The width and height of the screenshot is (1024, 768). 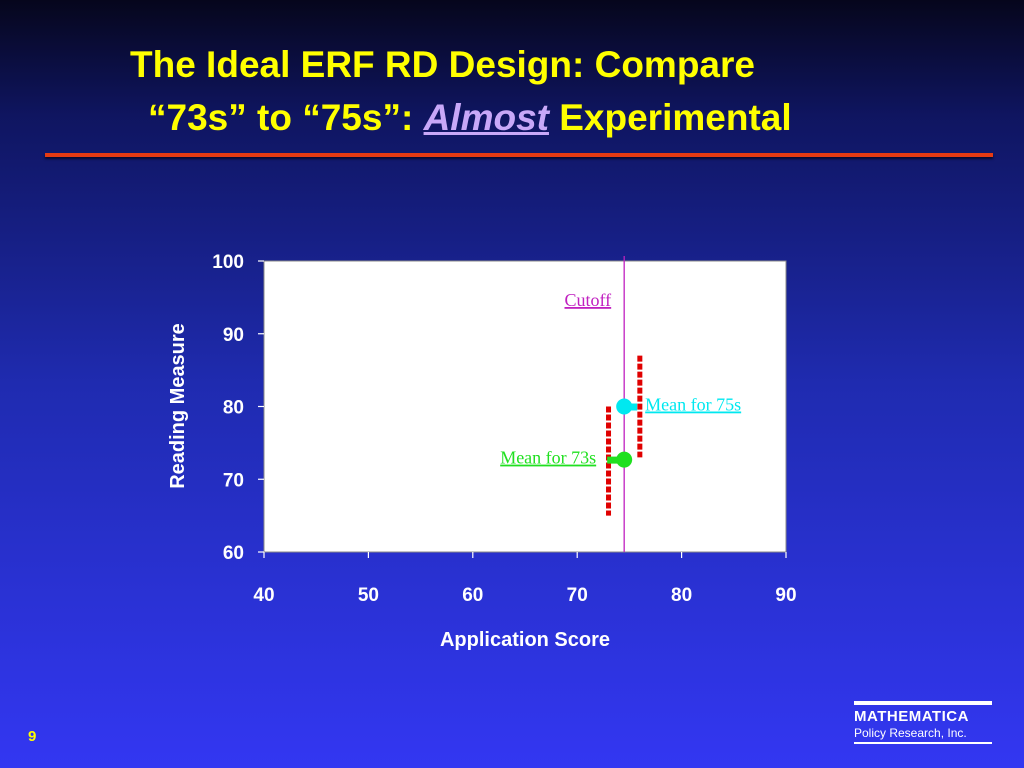 I want to click on cutoff-label: Cutoff, so click(x=588, y=300).